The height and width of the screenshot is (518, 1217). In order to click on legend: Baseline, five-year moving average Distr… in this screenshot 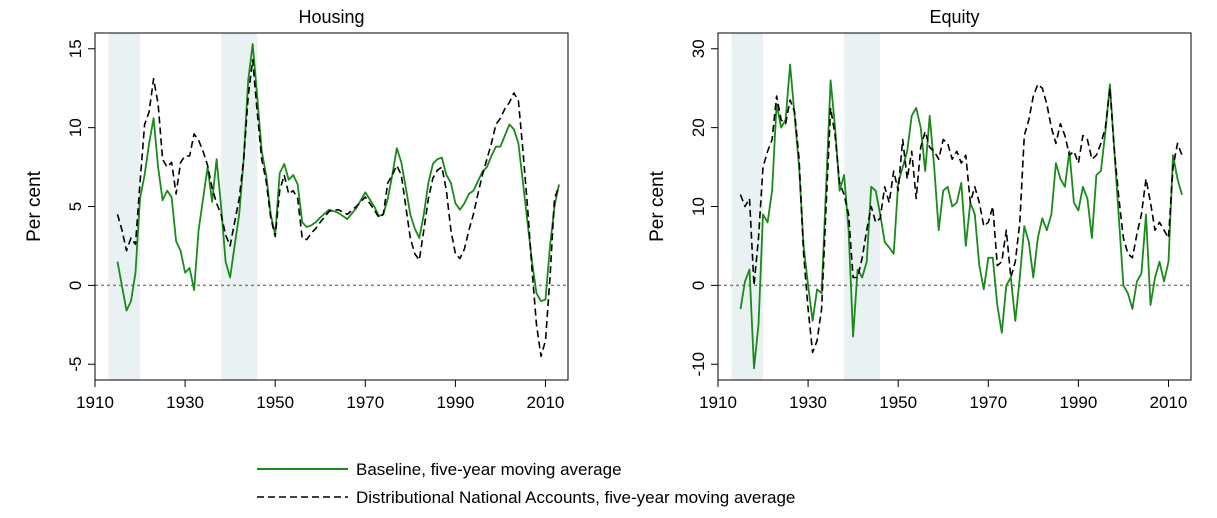, I will do `click(526, 483)`.